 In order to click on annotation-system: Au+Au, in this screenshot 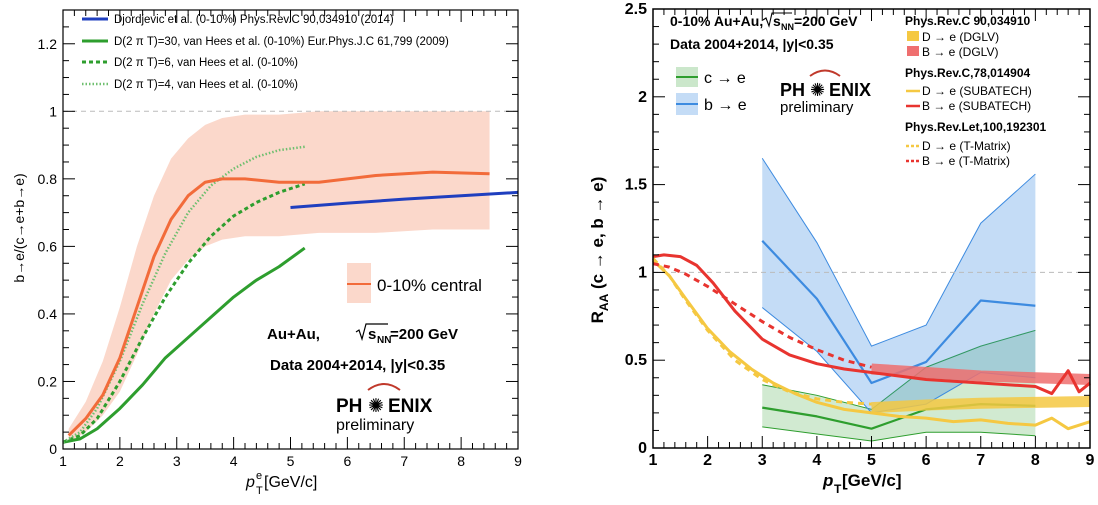, I will do `click(293, 334)`.